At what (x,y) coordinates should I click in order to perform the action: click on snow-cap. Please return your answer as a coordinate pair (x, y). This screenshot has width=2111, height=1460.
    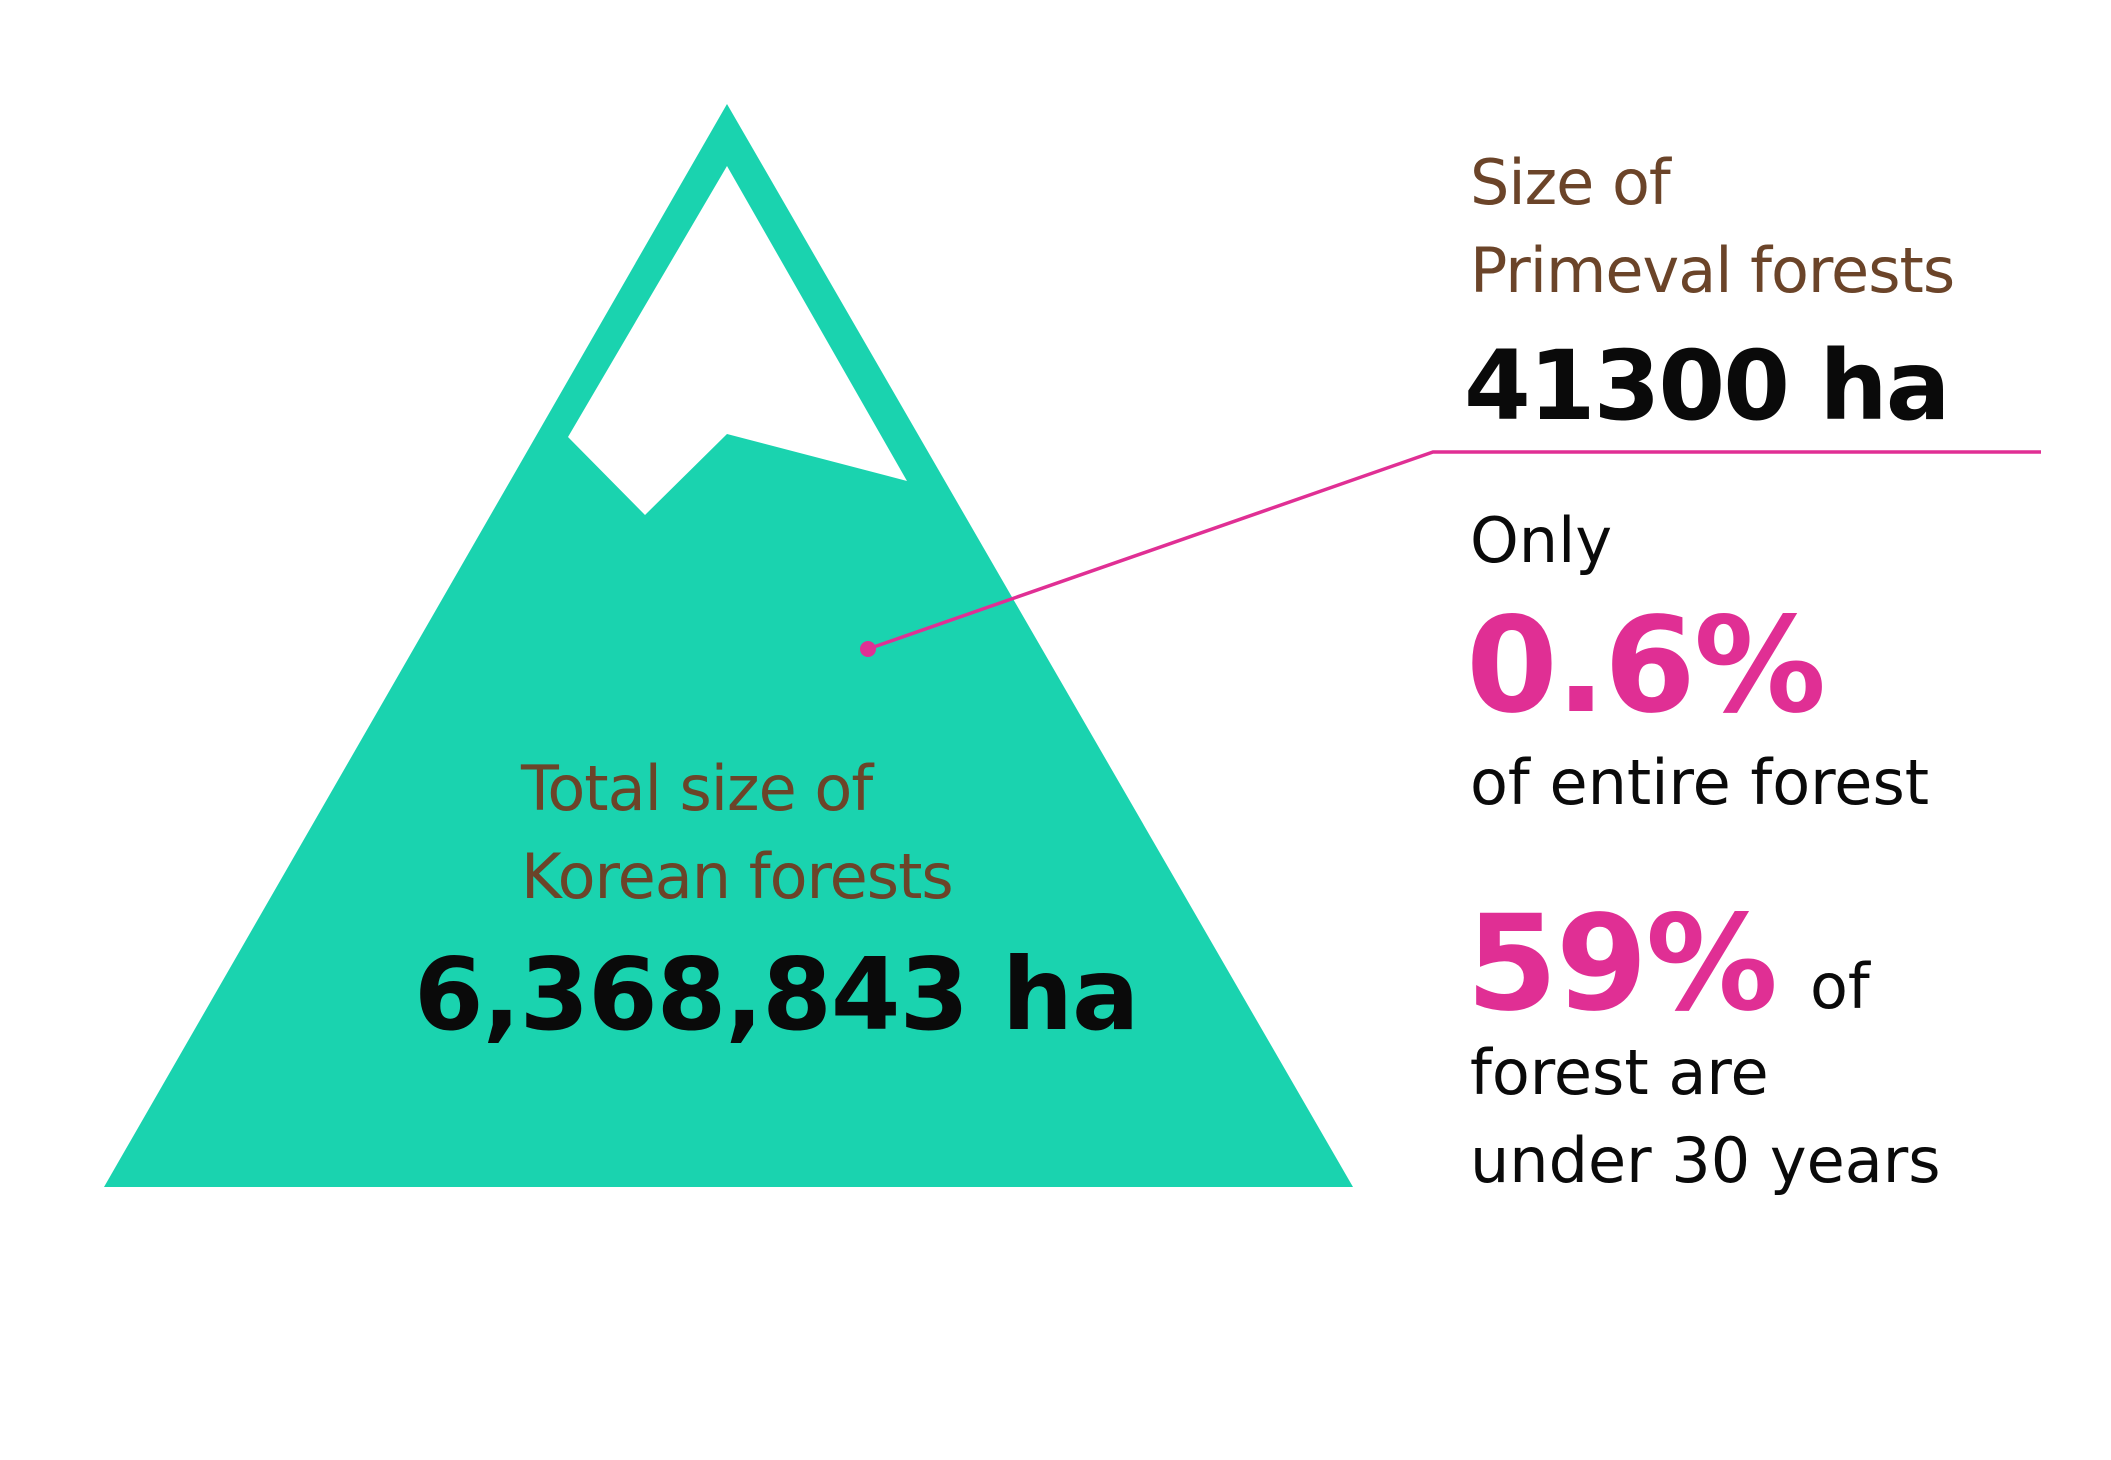
    Looking at the image, I should click on (737, 340).